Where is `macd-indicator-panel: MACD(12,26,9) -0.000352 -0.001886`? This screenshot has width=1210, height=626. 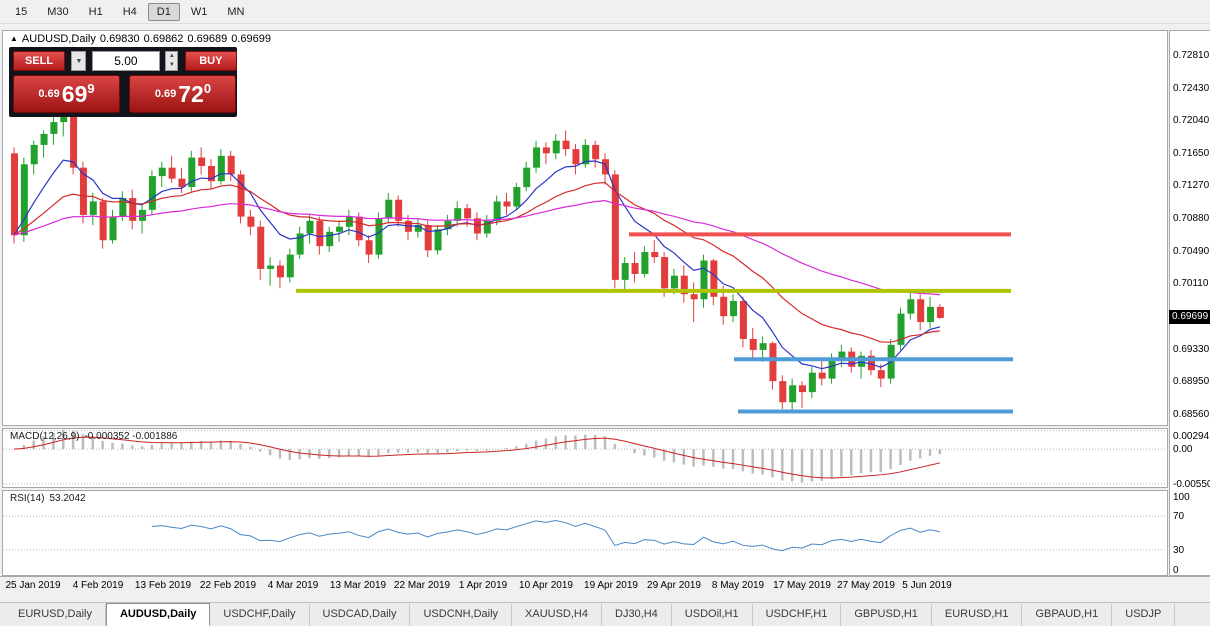 macd-indicator-panel: MACD(12,26,9) -0.000352 -0.001886 is located at coordinates (585, 458).